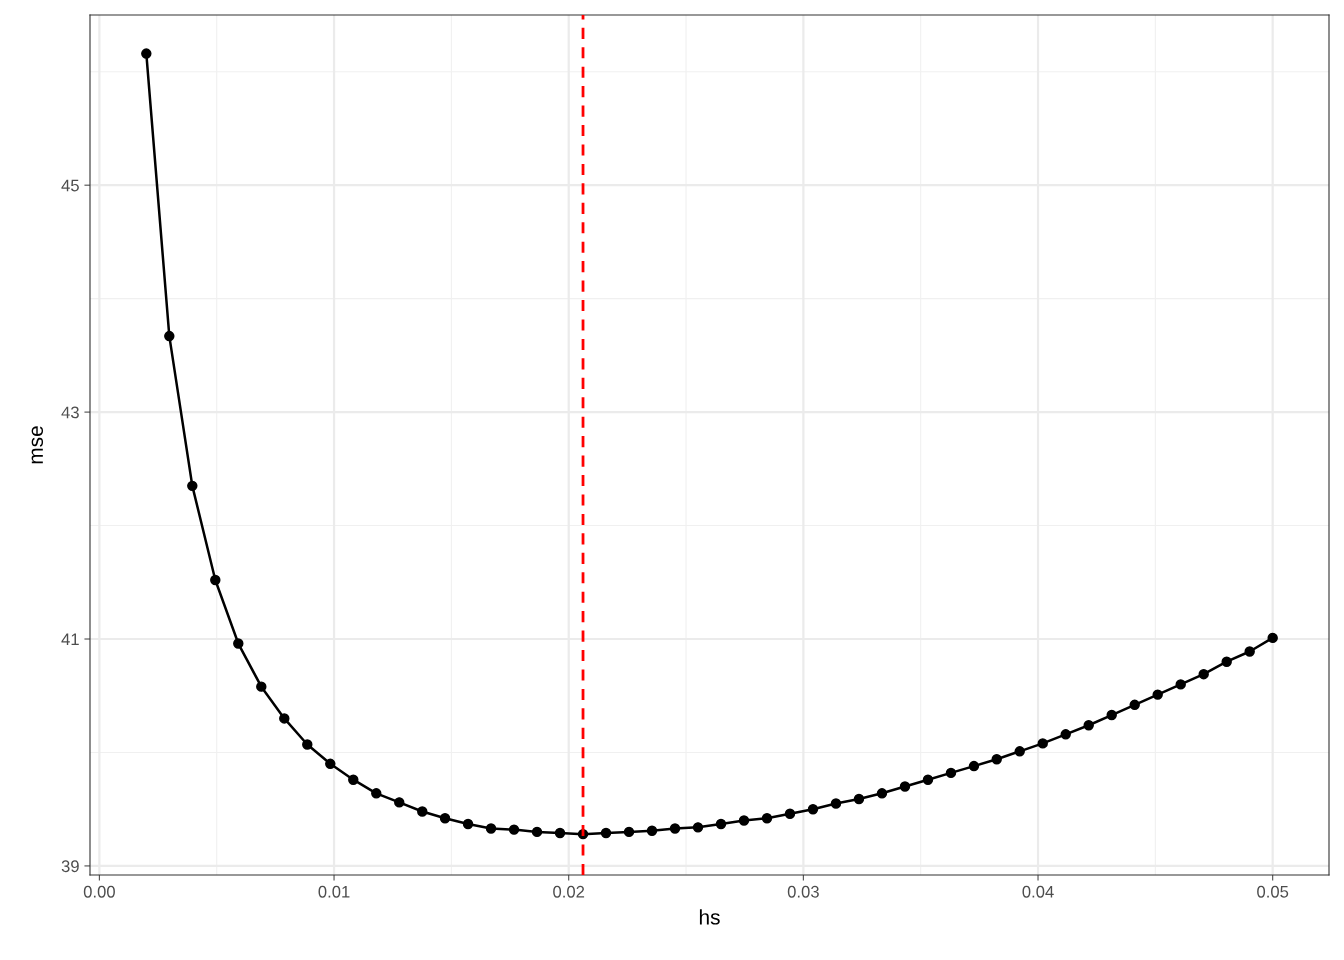 This screenshot has width=1344, height=960. I want to click on y-tick-label: 43, so click(70, 412).